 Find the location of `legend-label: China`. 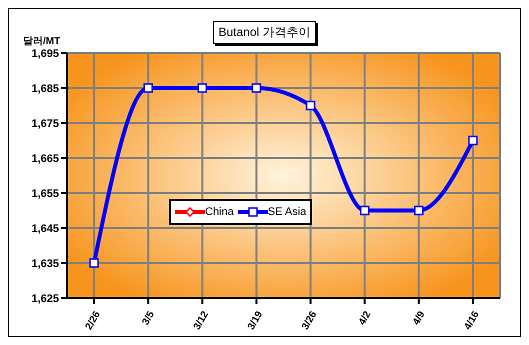

legend-label: China is located at coordinates (219, 212).